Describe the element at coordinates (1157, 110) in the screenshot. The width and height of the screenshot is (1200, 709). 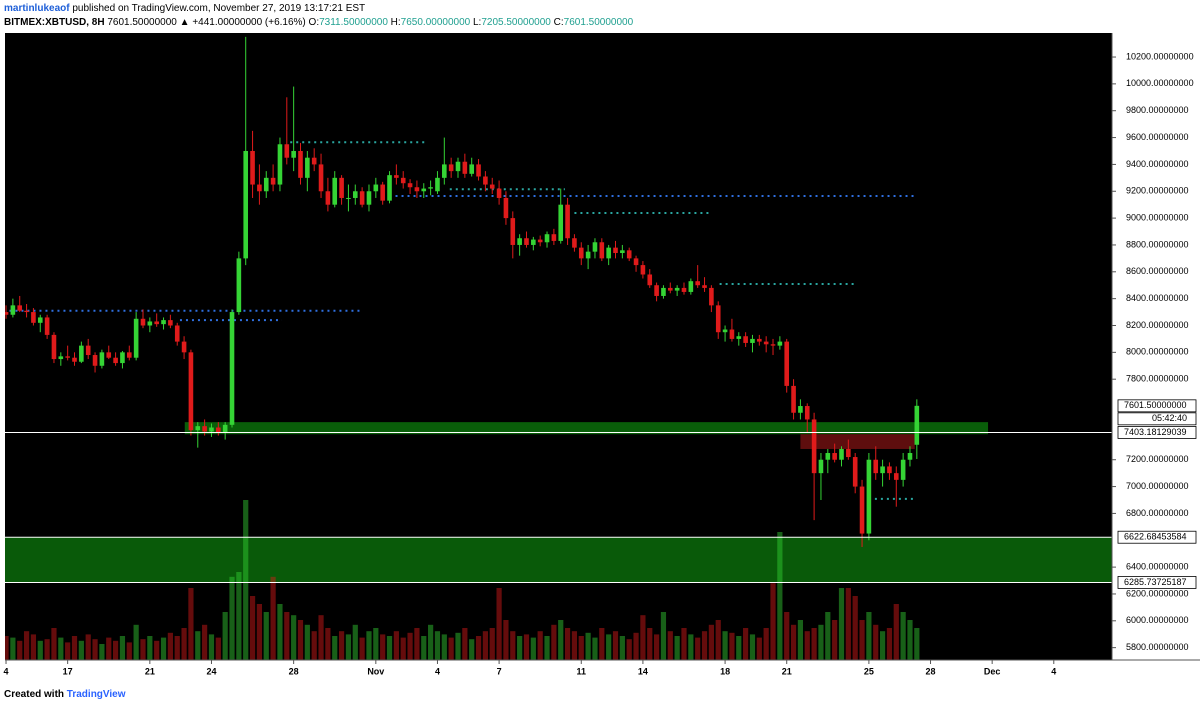
I see `y-tick-label: 9800.00000000` at that location.